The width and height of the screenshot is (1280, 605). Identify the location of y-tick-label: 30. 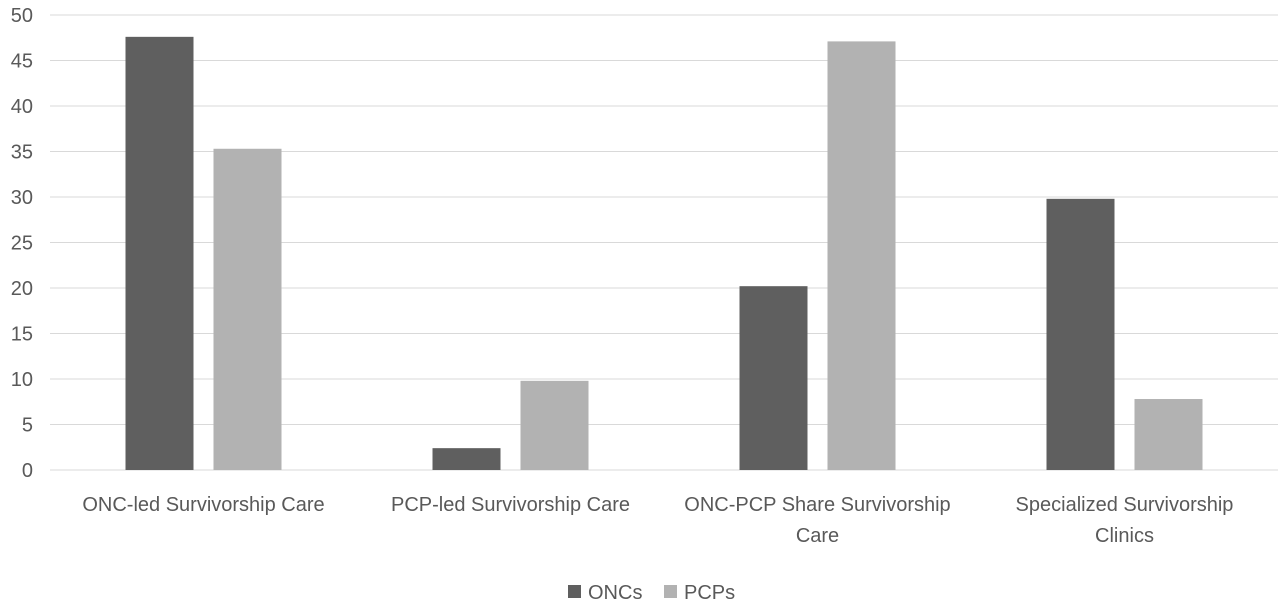
(22, 198).